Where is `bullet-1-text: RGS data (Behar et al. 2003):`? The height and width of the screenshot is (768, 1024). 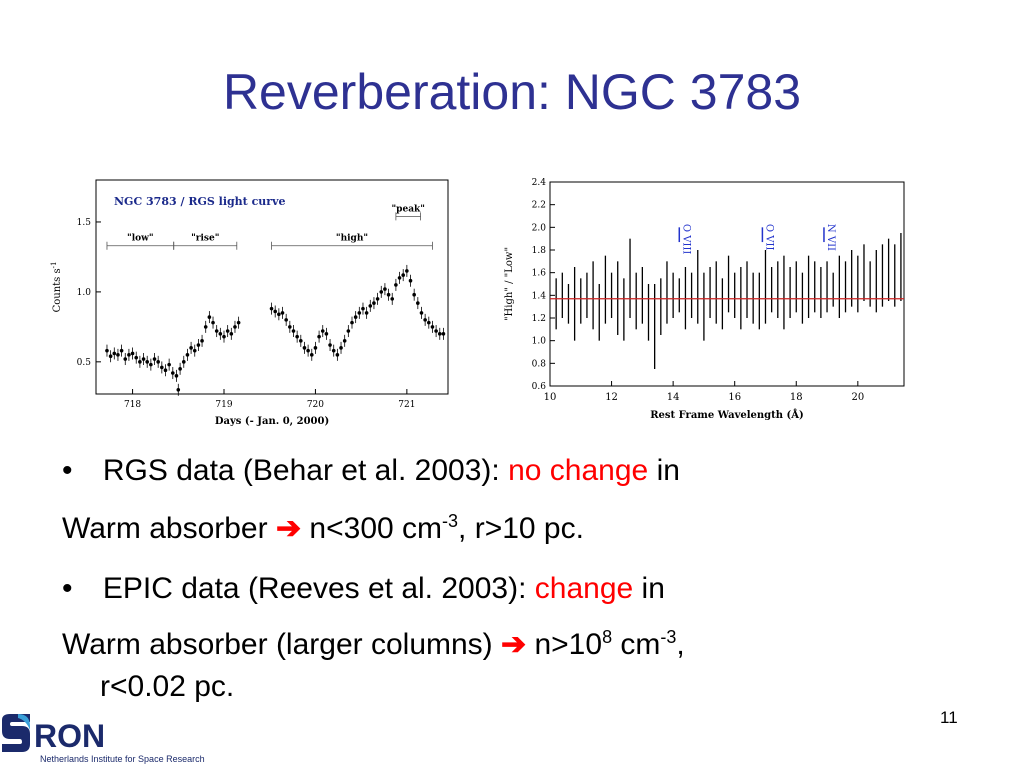
bullet-1-text: RGS data (Behar et al. 2003): is located at coordinates (305, 470).